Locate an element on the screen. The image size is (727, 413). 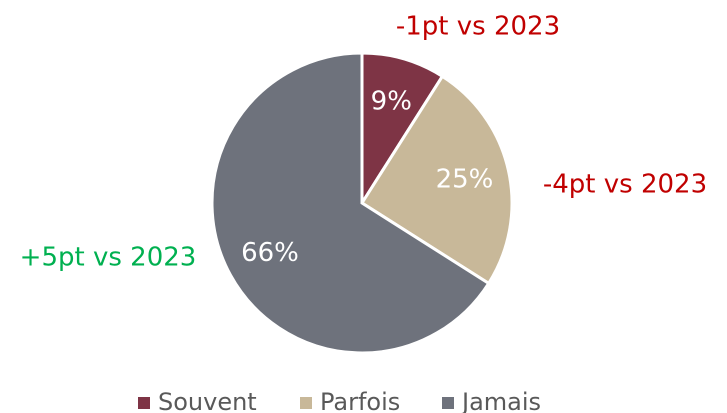
legend-label: Jamais is located at coordinates (500, 400).